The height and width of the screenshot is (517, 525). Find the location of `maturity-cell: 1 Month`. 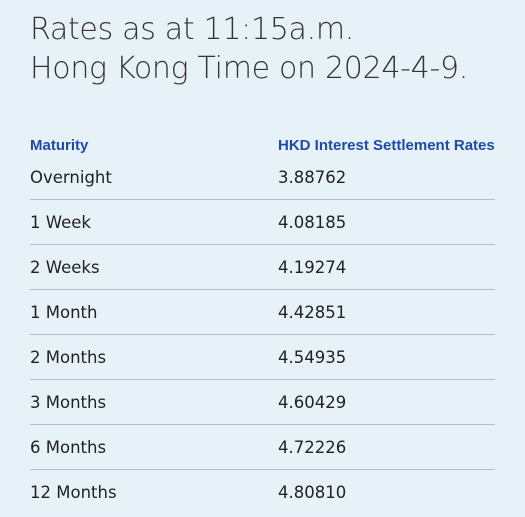

maturity-cell: 1 Month is located at coordinates (154, 312).